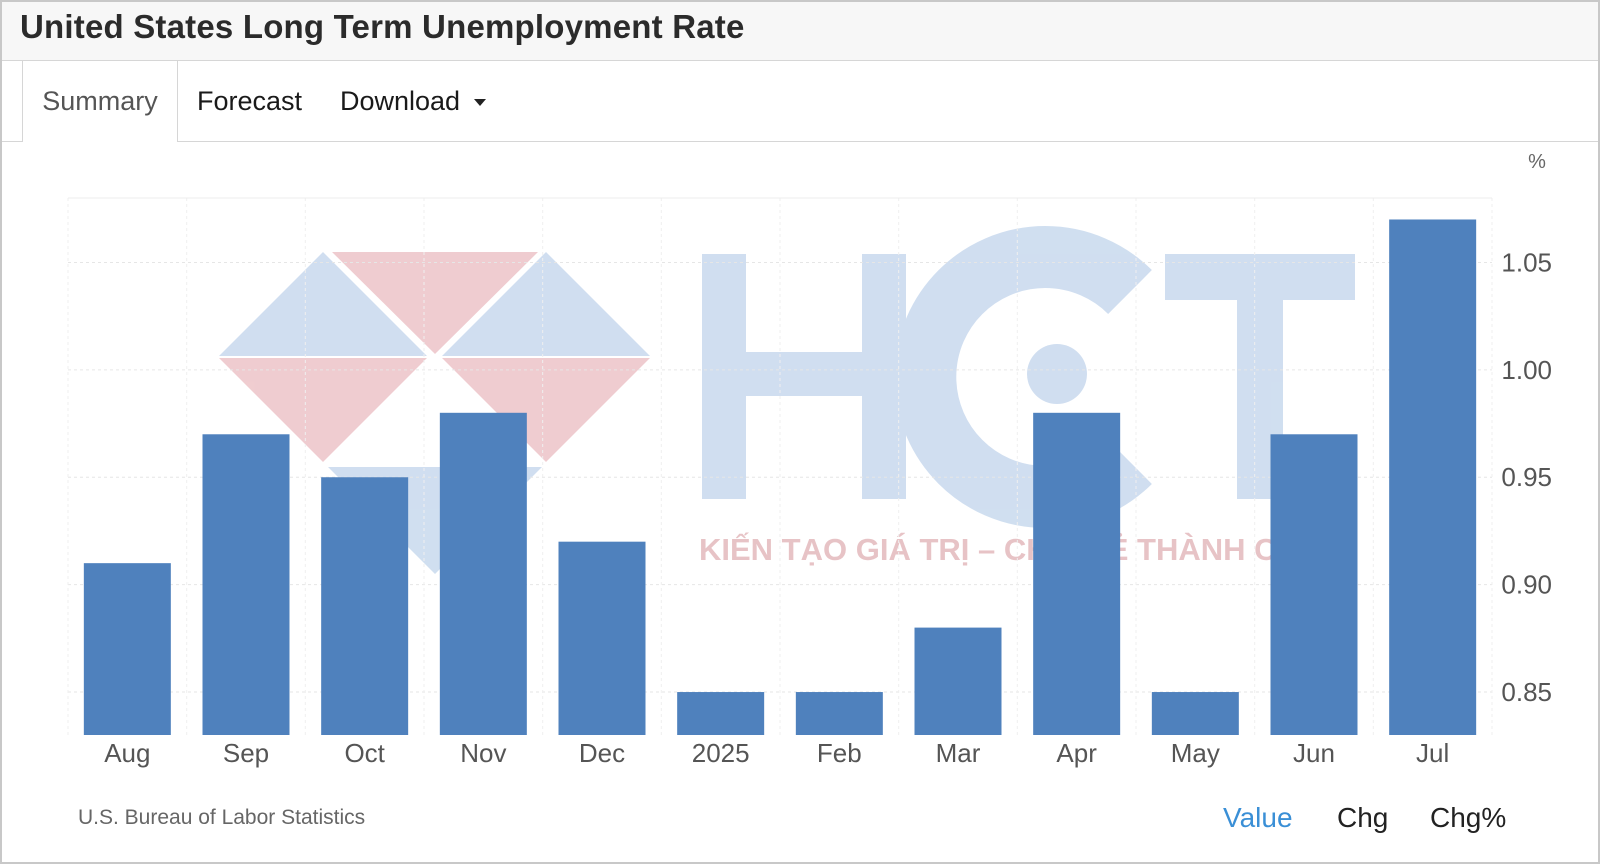  What do you see at coordinates (1195, 753) in the screenshot?
I see `x-tick-label: May` at bounding box center [1195, 753].